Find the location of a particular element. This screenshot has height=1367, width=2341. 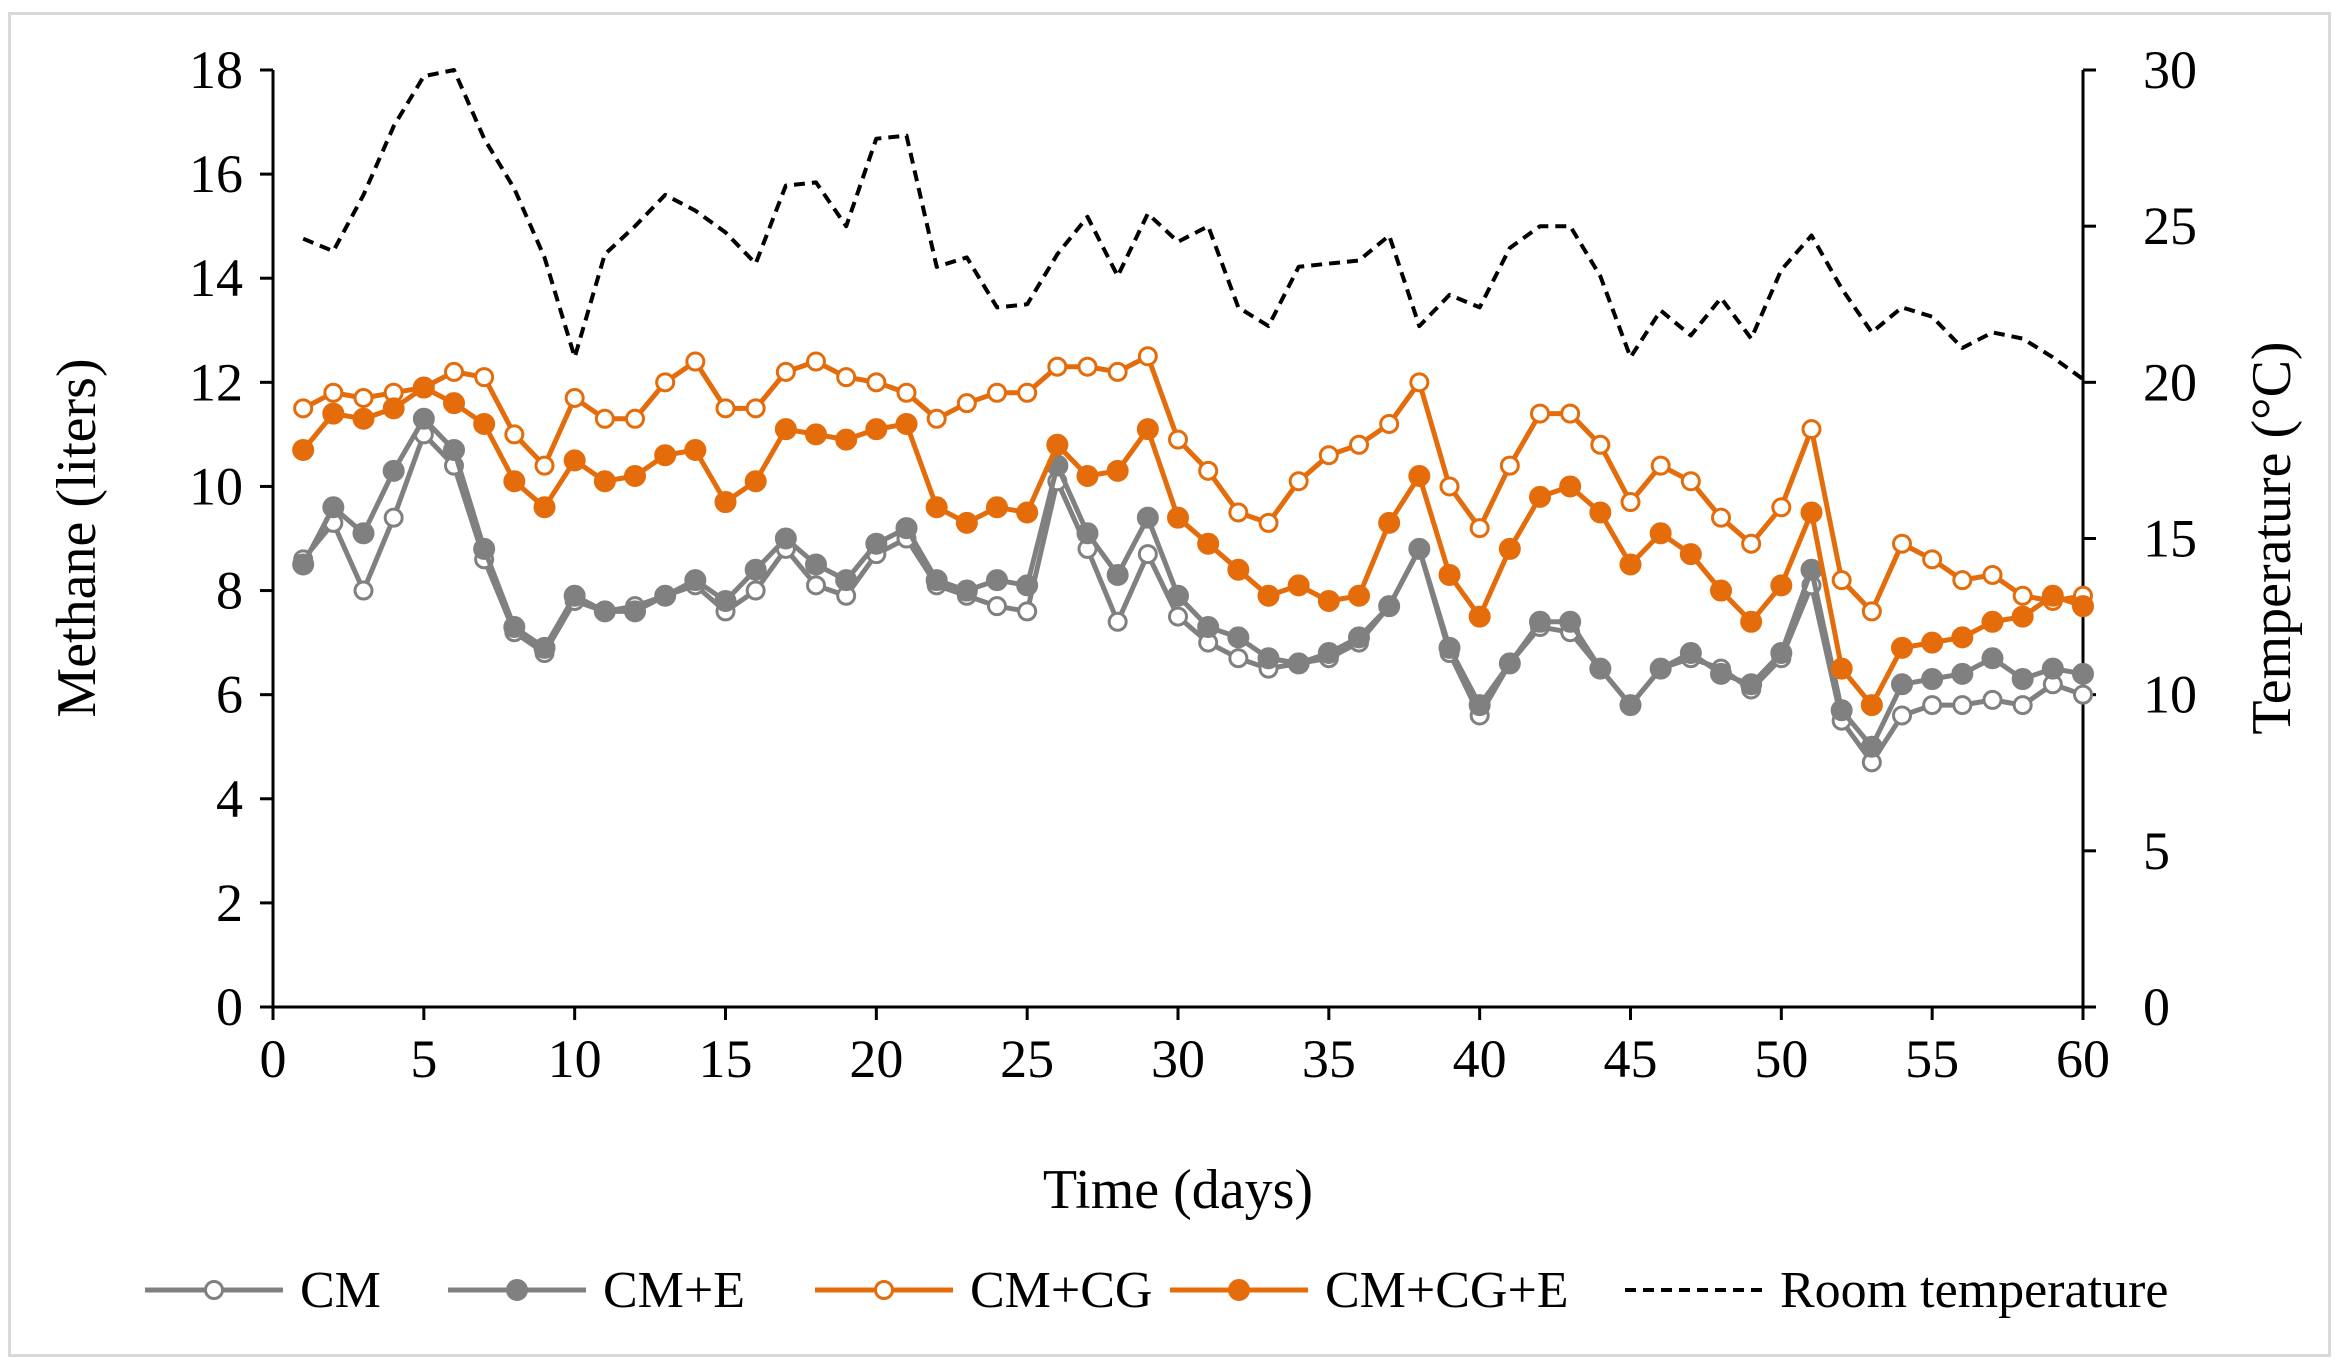

x-tick-label: 20 is located at coordinates (876, 1059).